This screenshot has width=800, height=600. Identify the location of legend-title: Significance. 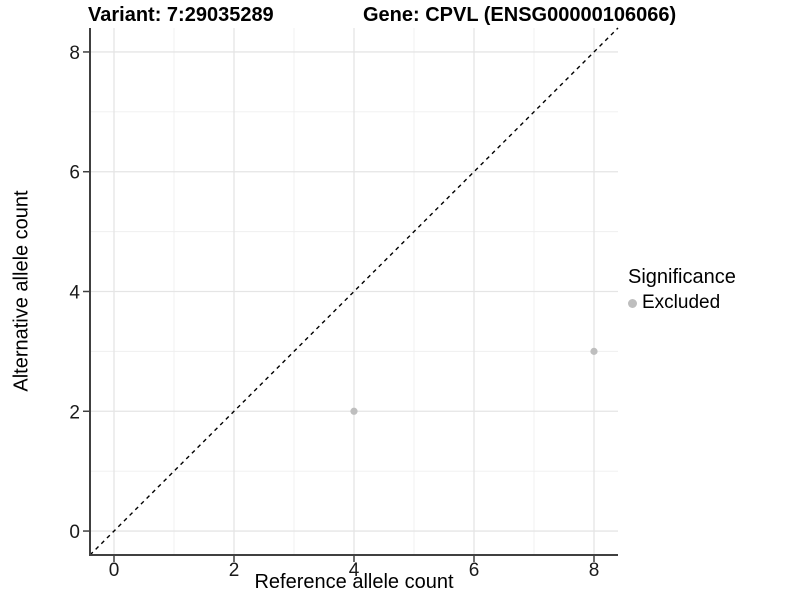
(682, 277).